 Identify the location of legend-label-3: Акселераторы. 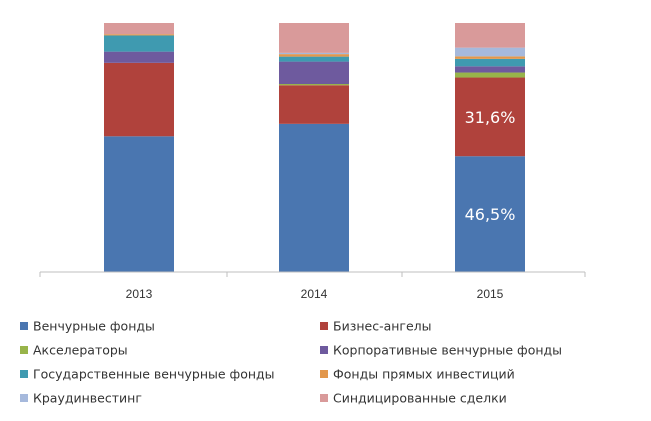
(80, 350).